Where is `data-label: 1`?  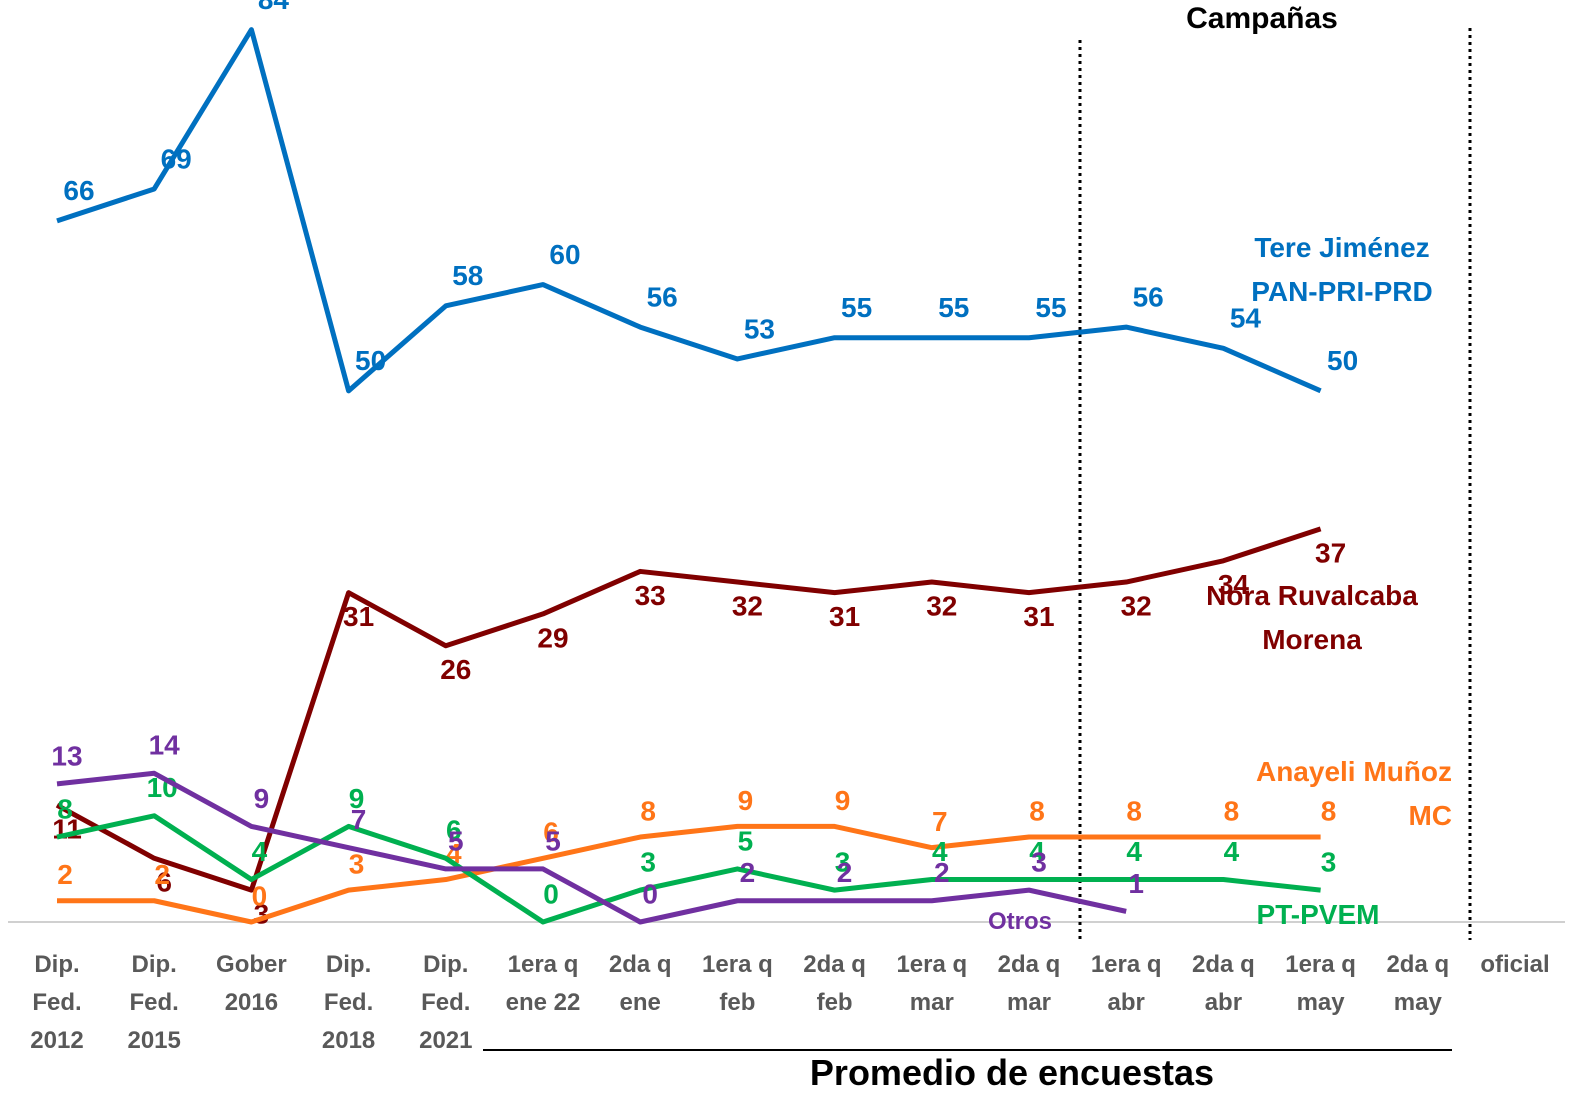 data-label: 1 is located at coordinates (1136, 883).